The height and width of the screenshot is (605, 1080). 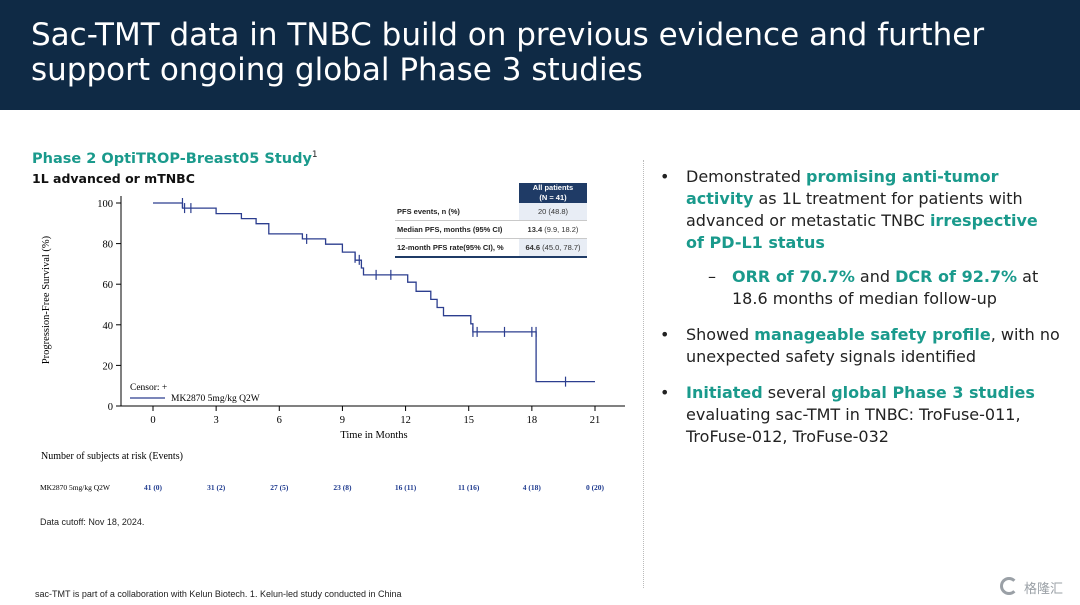 I want to click on table-row-value: 13.4 (9.9, 18.2), so click(x=553, y=229).